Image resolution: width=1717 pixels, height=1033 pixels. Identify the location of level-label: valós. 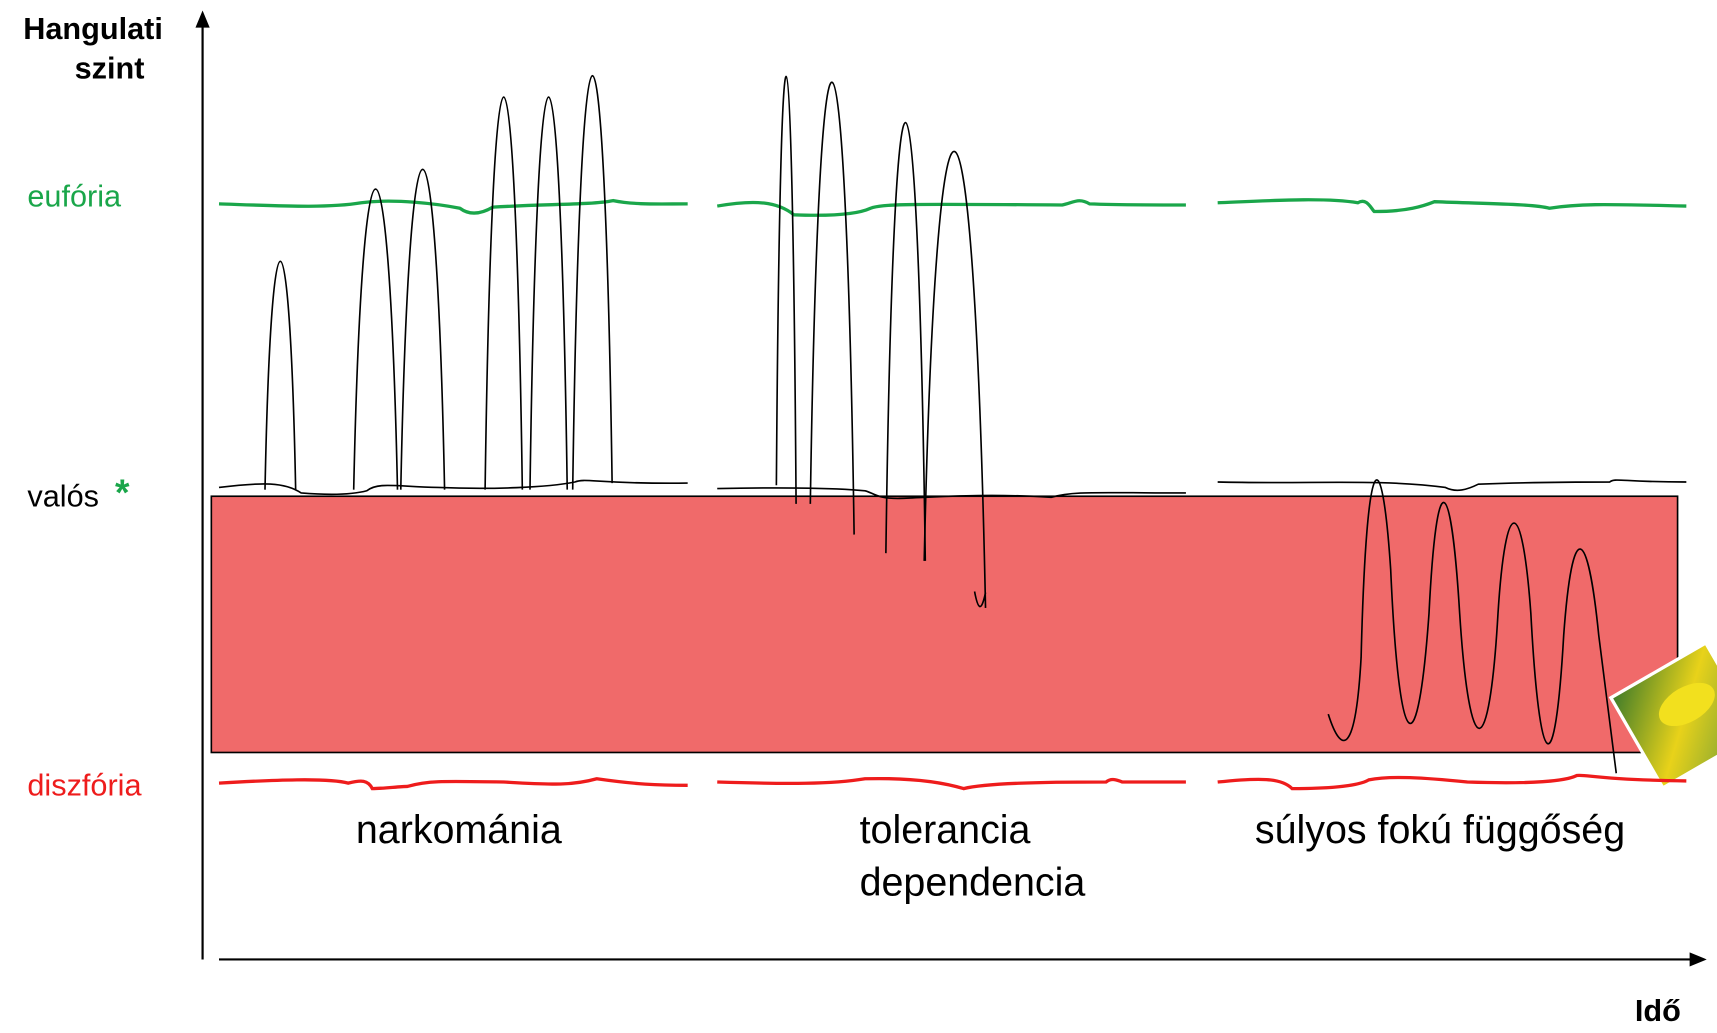
(63, 497).